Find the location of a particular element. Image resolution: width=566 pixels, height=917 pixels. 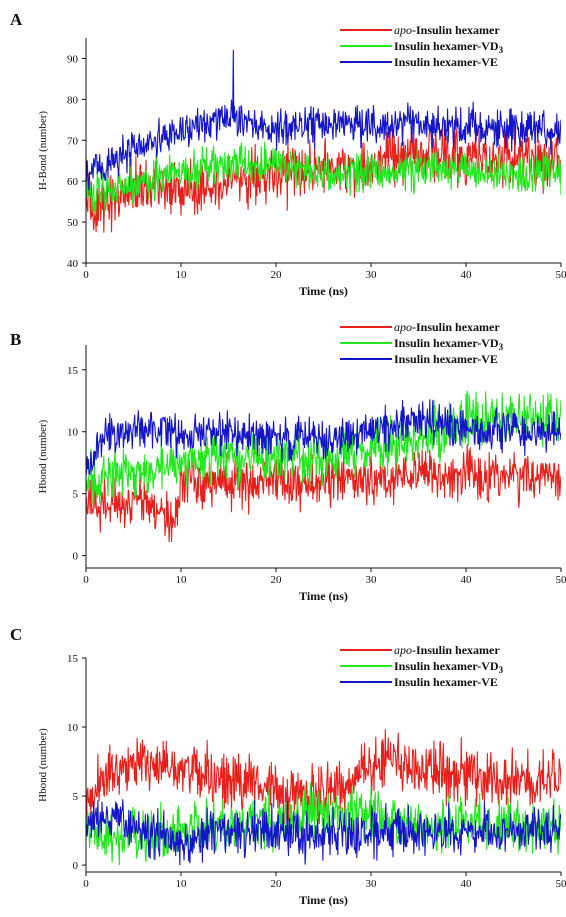

y-tick-label: 60 is located at coordinates (73, 182).